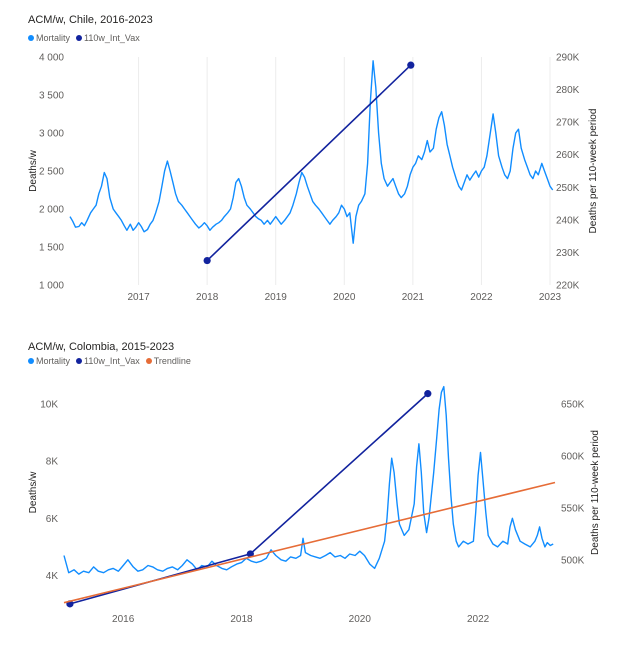 The width and height of the screenshot is (627, 648). Describe the element at coordinates (550, 297) in the screenshot. I see `x-tick-label-2023: 2023` at that location.